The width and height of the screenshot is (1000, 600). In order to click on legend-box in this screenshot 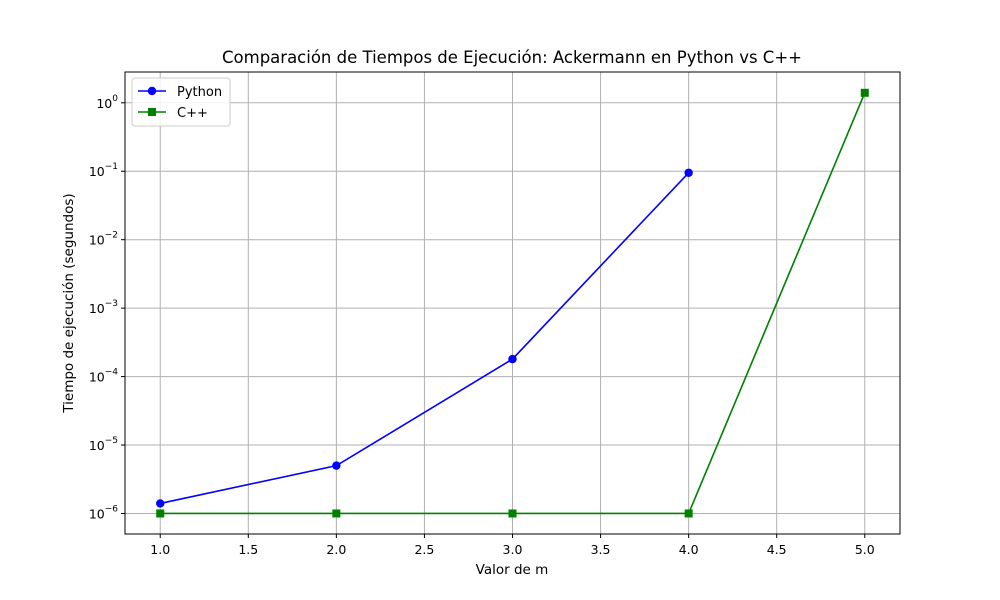, I will do `click(181, 102)`.